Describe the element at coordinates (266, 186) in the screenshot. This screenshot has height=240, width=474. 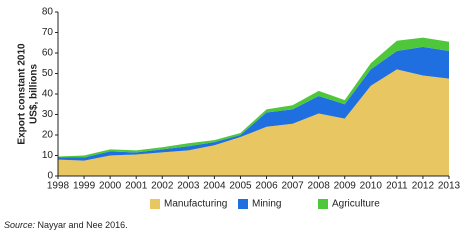
I see `x-tick-label: 2006` at that location.